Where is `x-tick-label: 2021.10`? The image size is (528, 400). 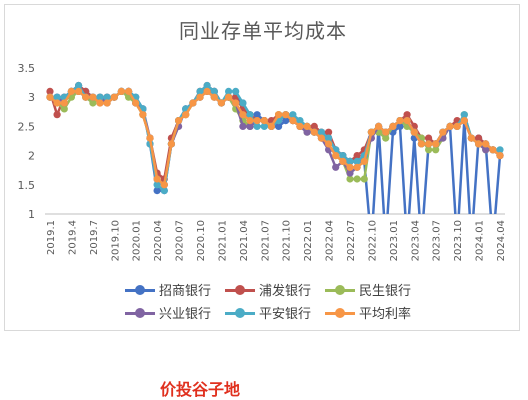 x-tick-label: 2021.10 is located at coordinates (287, 240).